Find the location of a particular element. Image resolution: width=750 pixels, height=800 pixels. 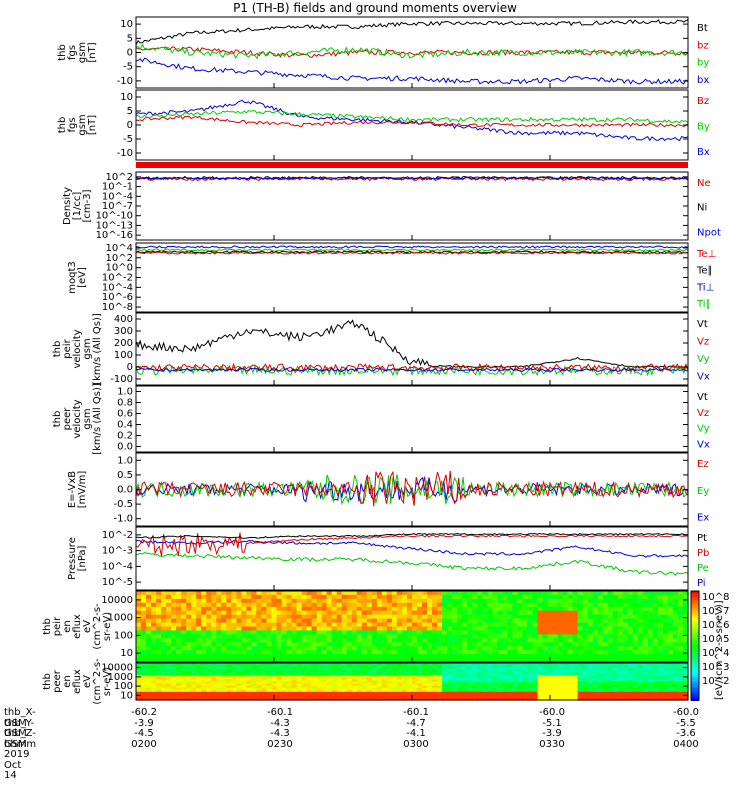

footer-label: thb_Z-GSM is located at coordinates (20, 739).